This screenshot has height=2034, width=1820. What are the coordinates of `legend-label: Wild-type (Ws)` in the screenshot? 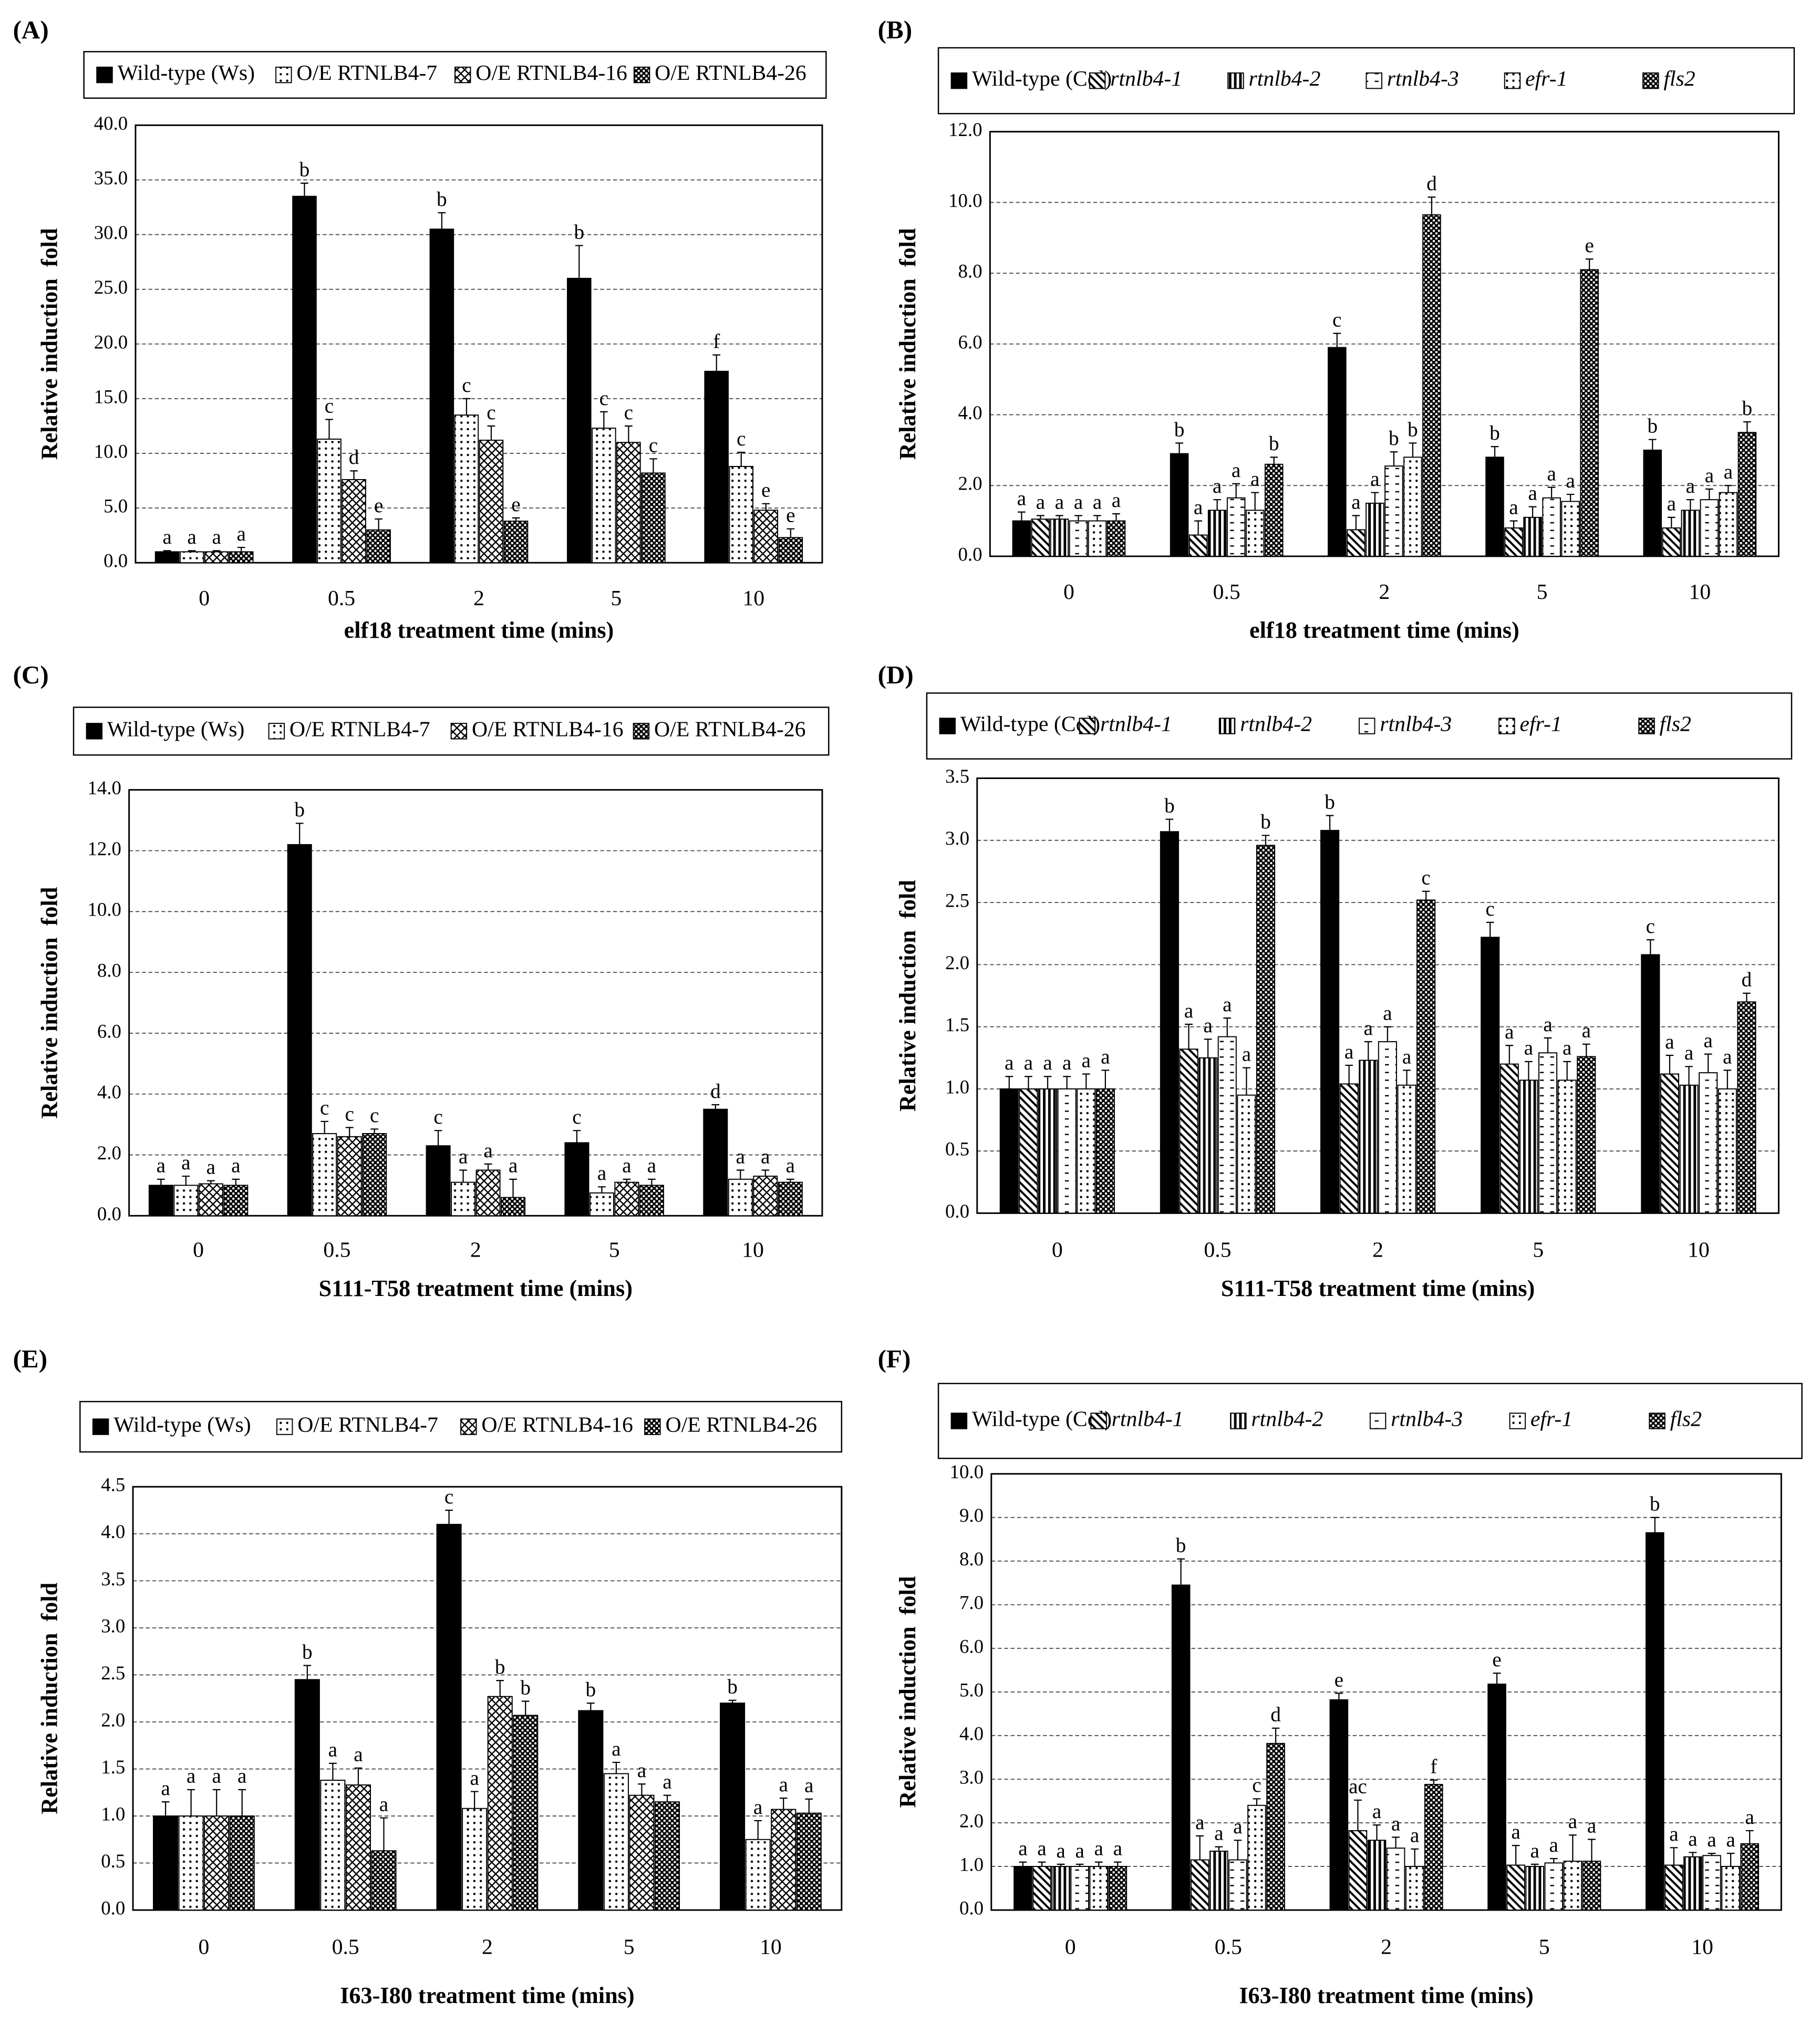 It's located at (182, 1425).